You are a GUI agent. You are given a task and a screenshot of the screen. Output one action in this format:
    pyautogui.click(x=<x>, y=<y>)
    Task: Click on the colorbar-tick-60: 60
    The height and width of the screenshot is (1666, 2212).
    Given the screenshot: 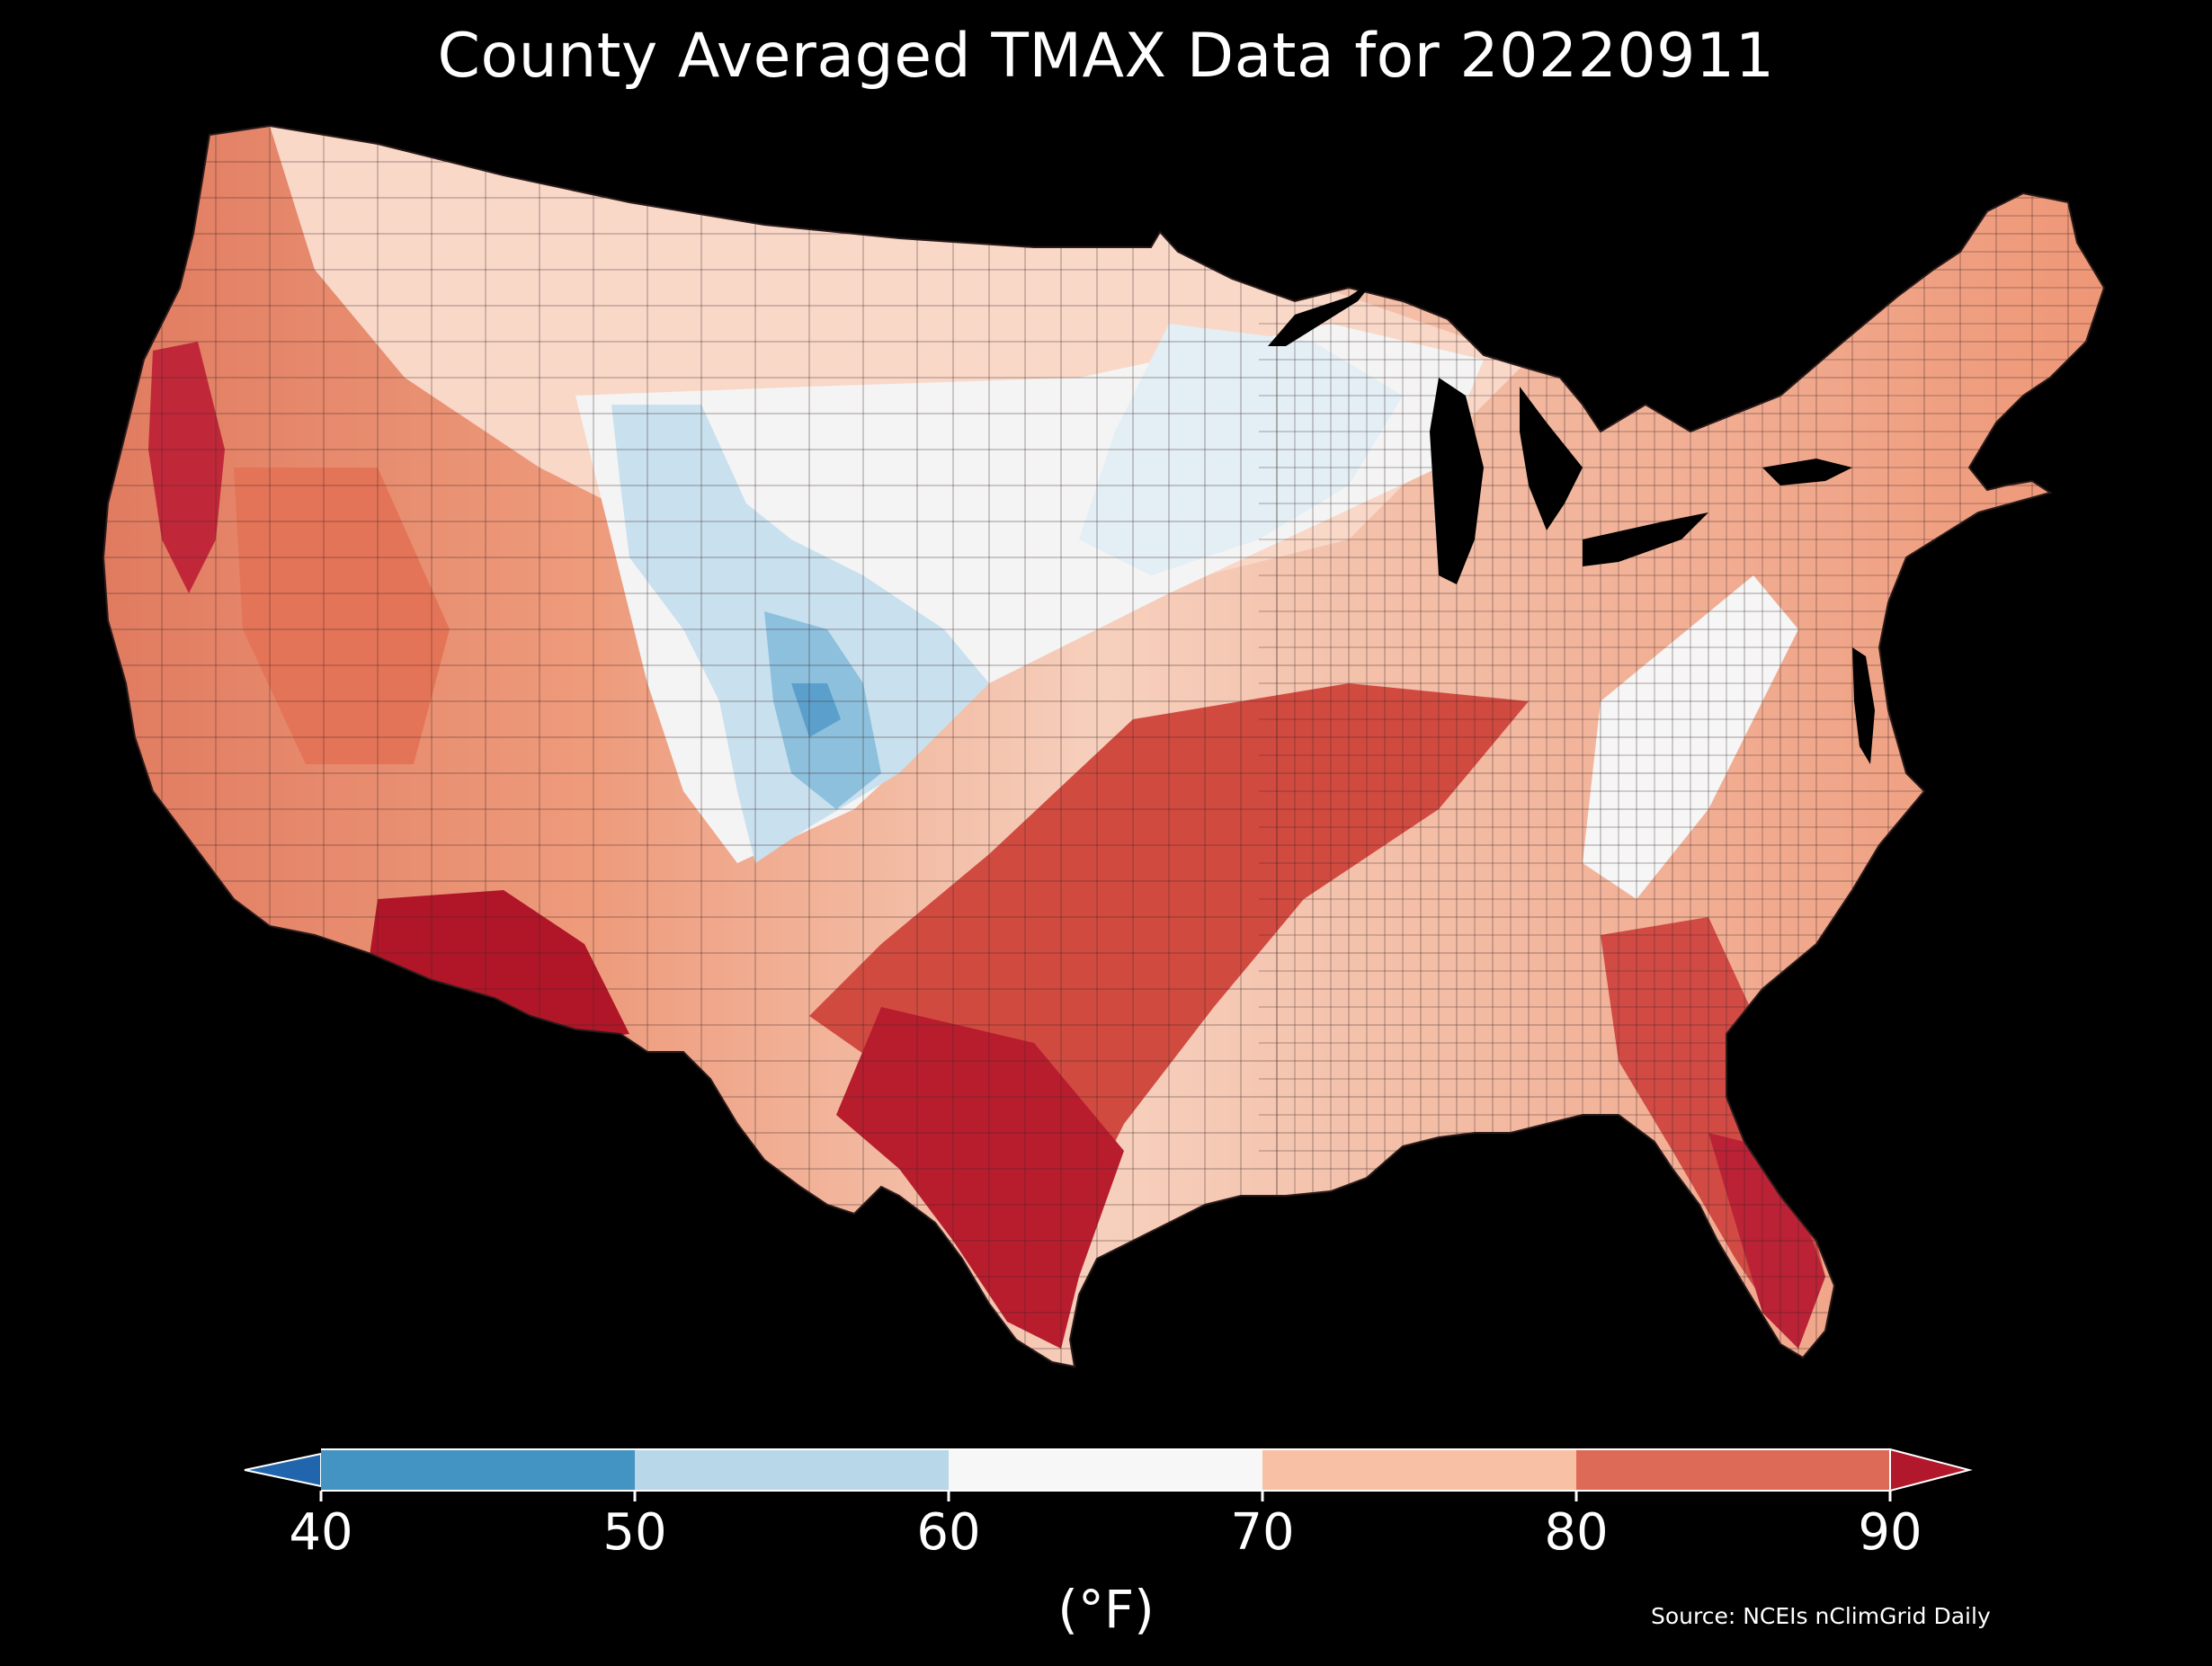 What is the action you would take?
    pyautogui.click(x=948, y=1532)
    